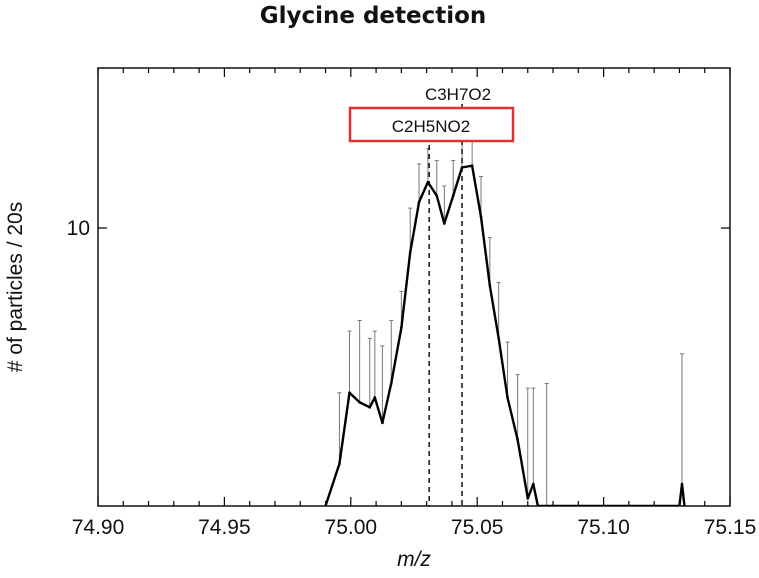 Image resolution: width=759 pixels, height=578 pixels. What do you see at coordinates (351, 527) in the screenshot?
I see `x-tick-label: 75.00` at bounding box center [351, 527].